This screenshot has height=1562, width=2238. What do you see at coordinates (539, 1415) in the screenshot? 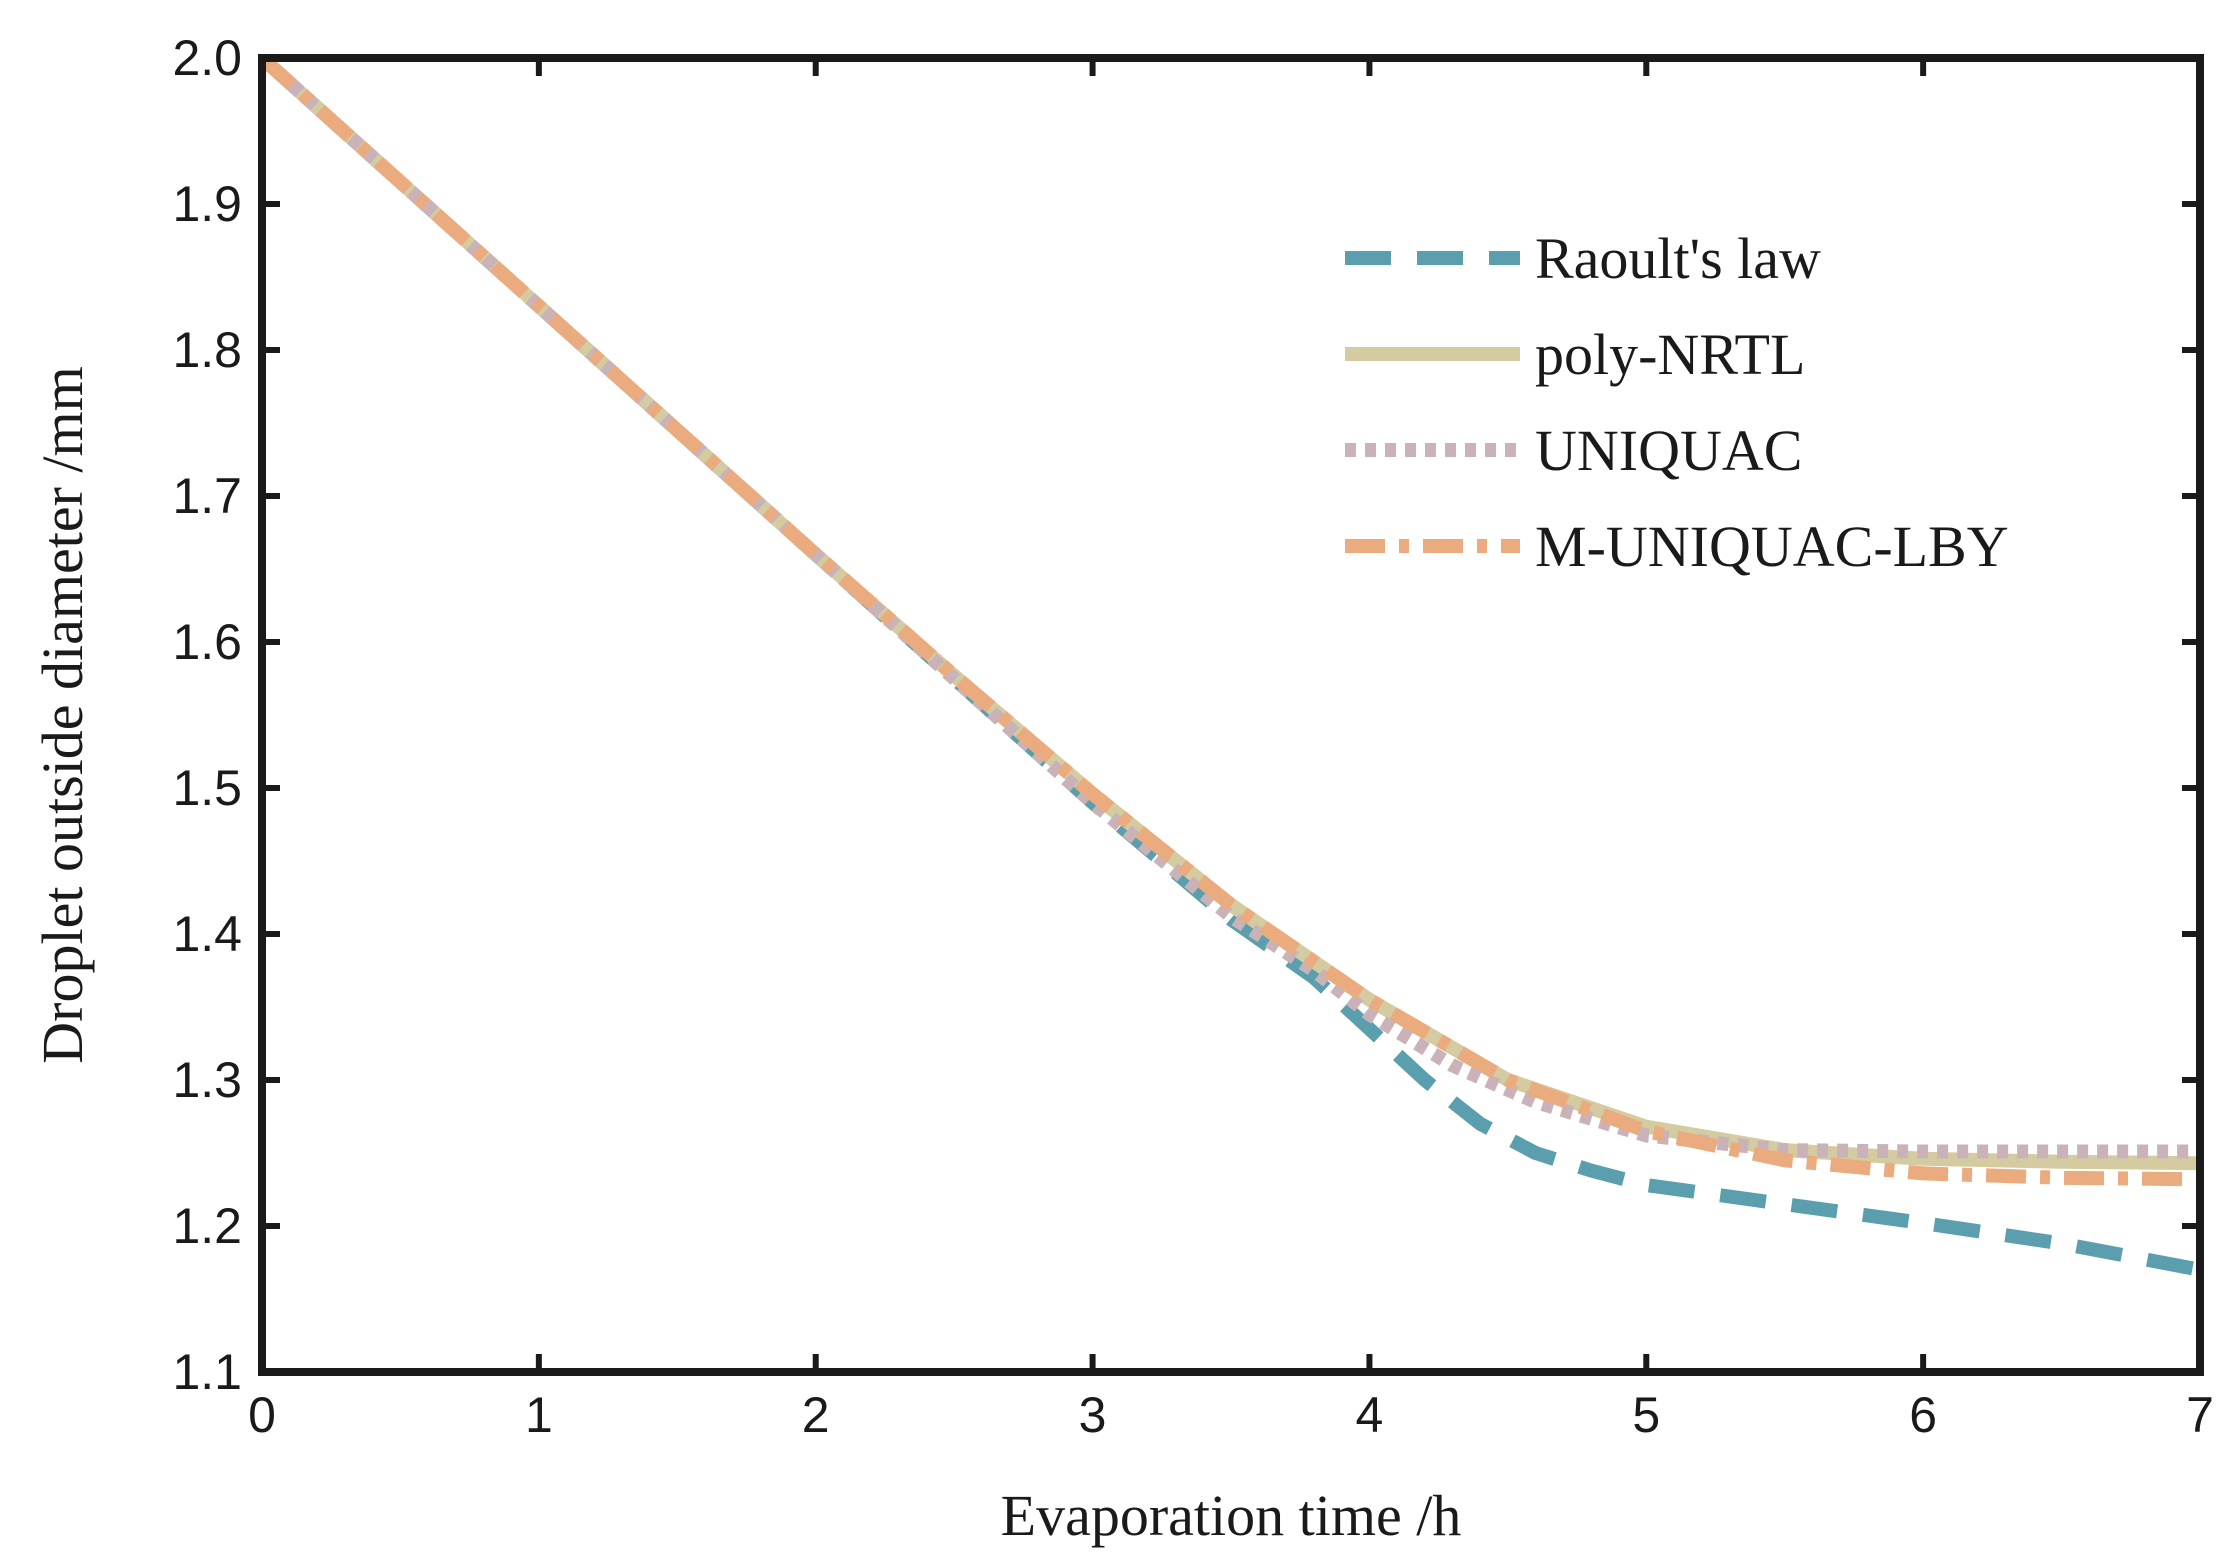
I see `x-tick-label: 1` at bounding box center [539, 1415].